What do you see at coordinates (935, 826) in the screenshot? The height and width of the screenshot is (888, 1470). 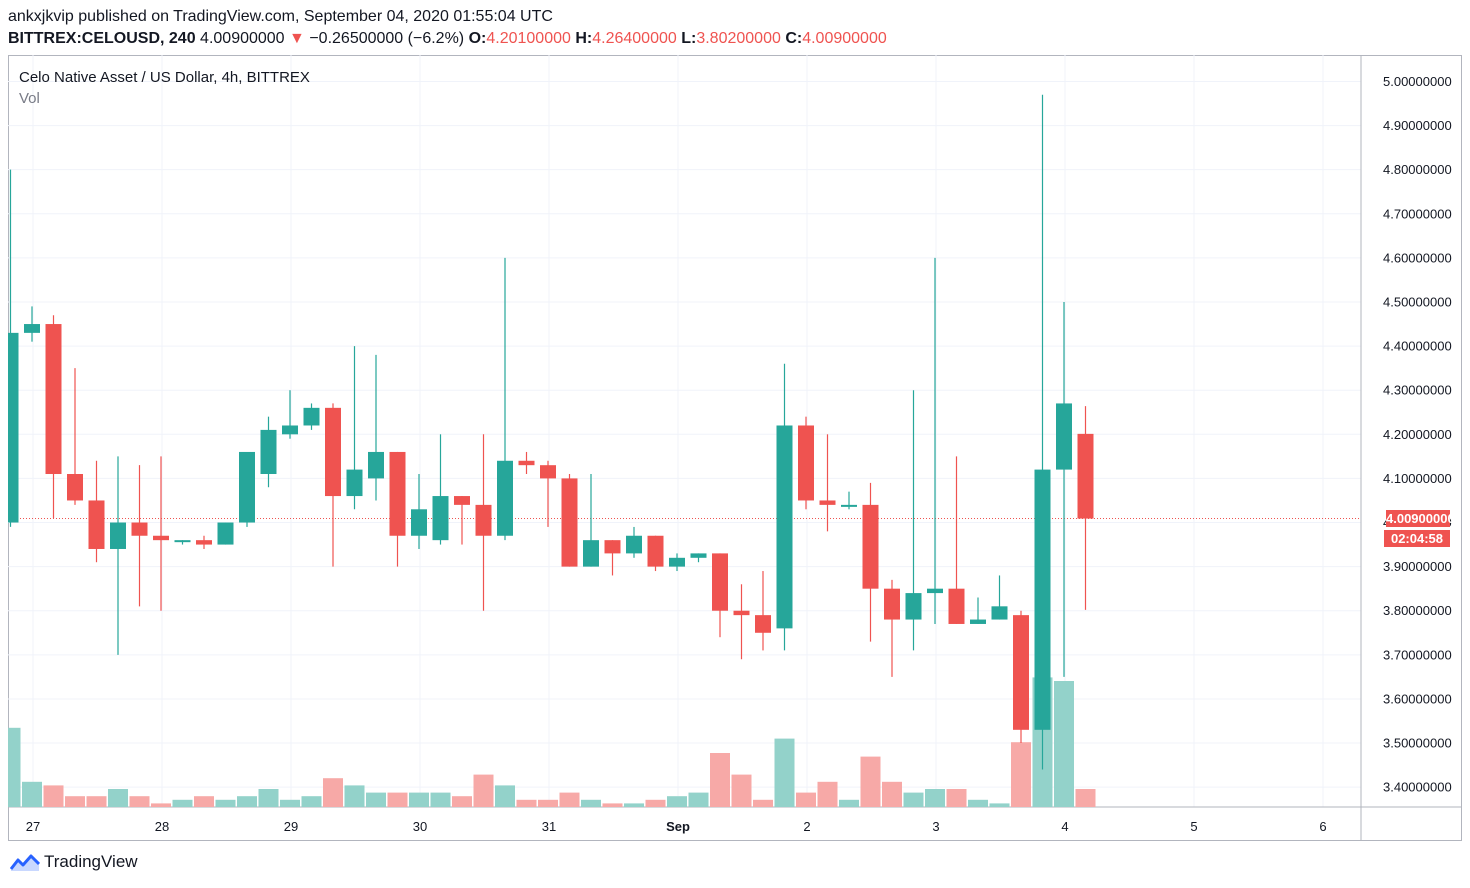 I see `x-tick-label: 3` at bounding box center [935, 826].